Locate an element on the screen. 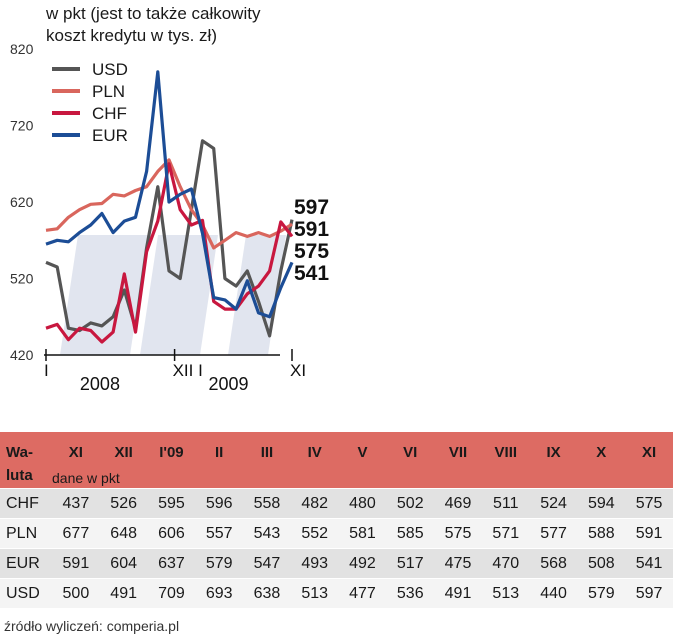  legend: USD PLN CHF EUR is located at coordinates (90, 102).